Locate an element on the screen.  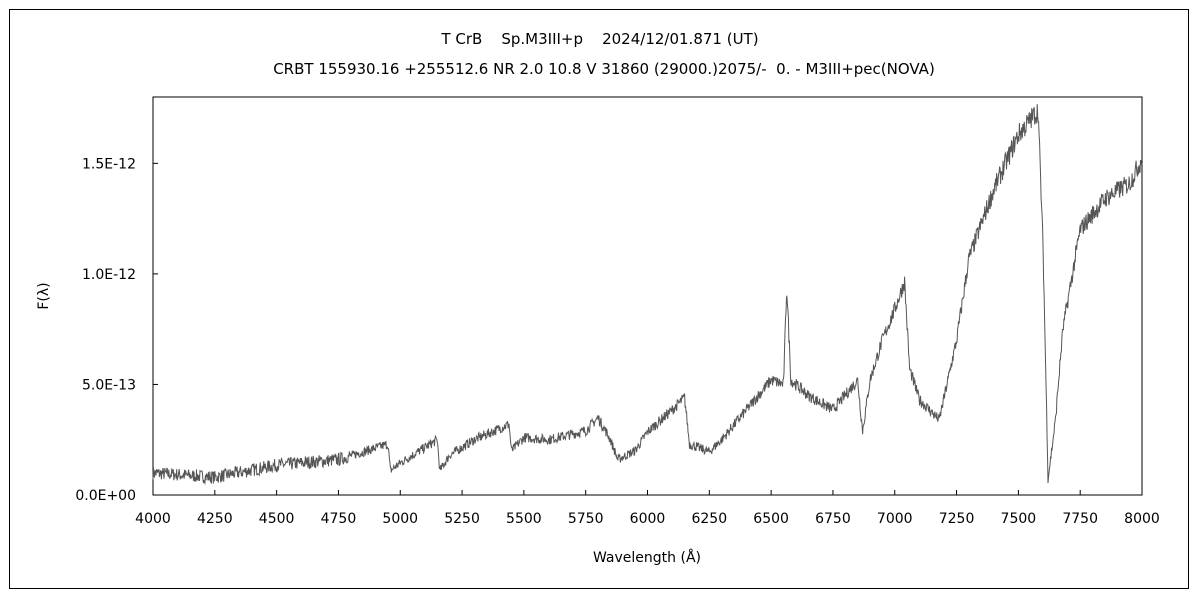
x-tick-label: 6750 is located at coordinates (833, 519).